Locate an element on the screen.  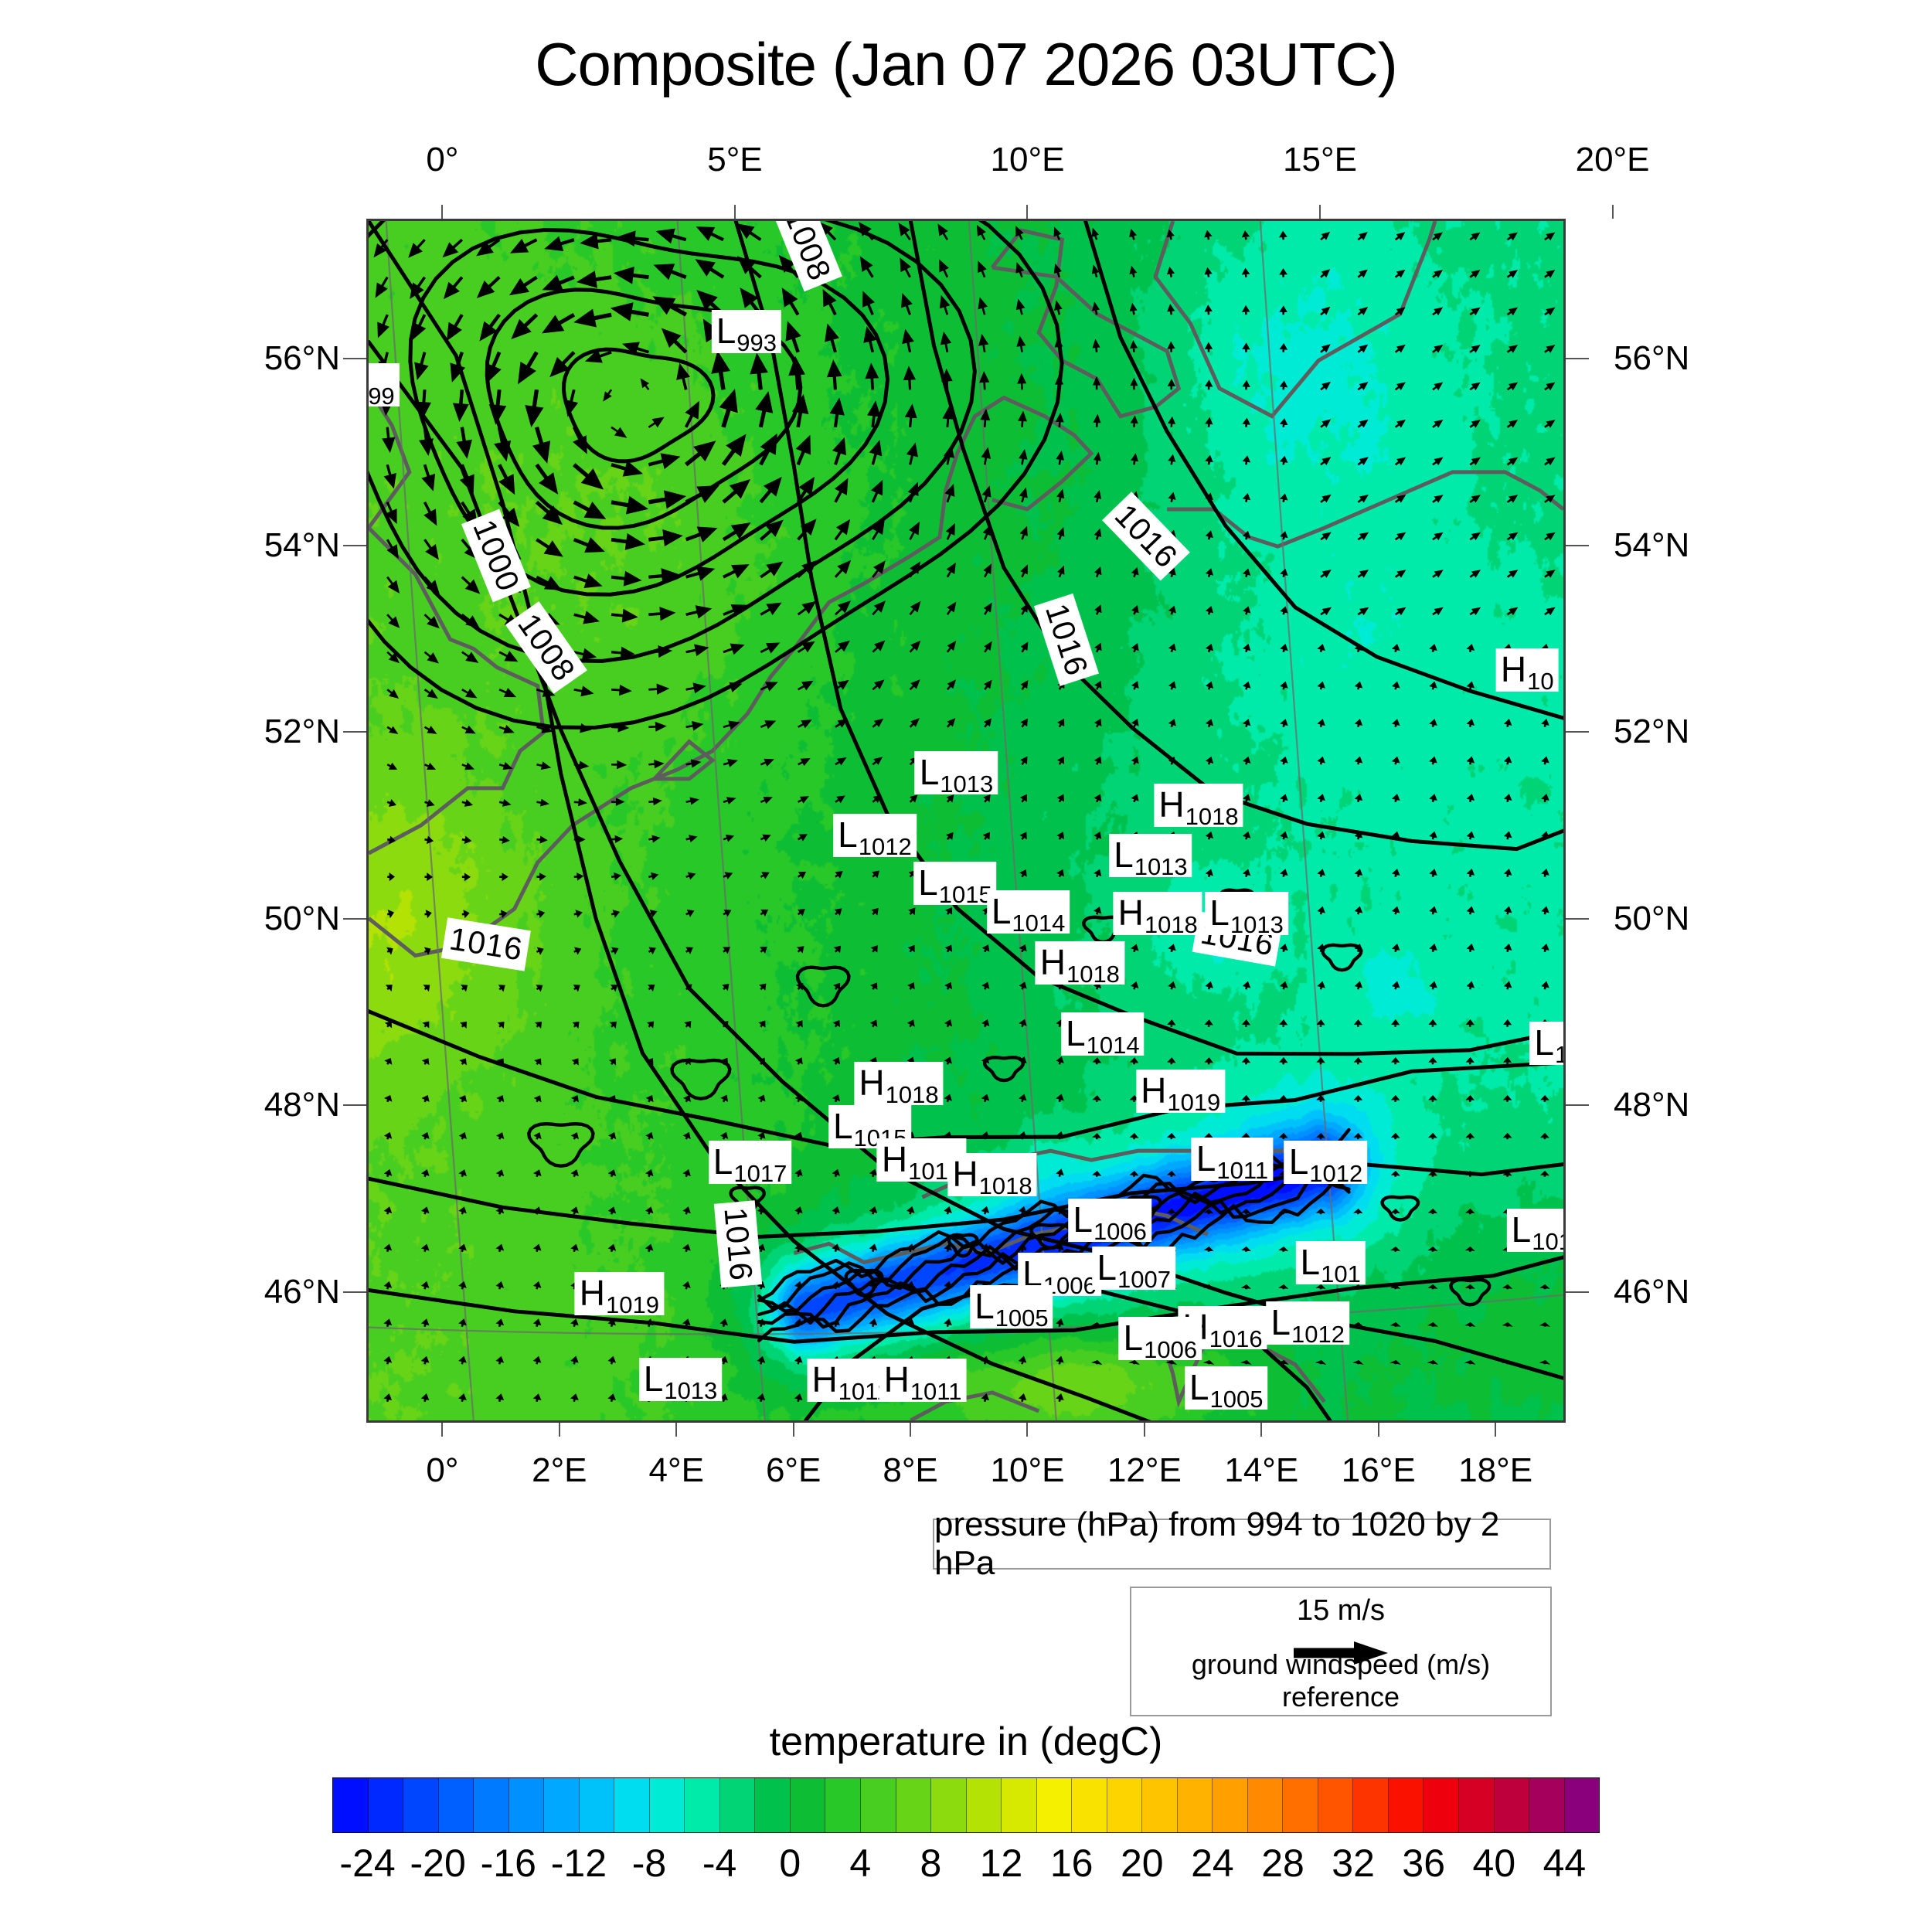
colorbar-tick-label: -24 is located at coordinates (367, 1864).